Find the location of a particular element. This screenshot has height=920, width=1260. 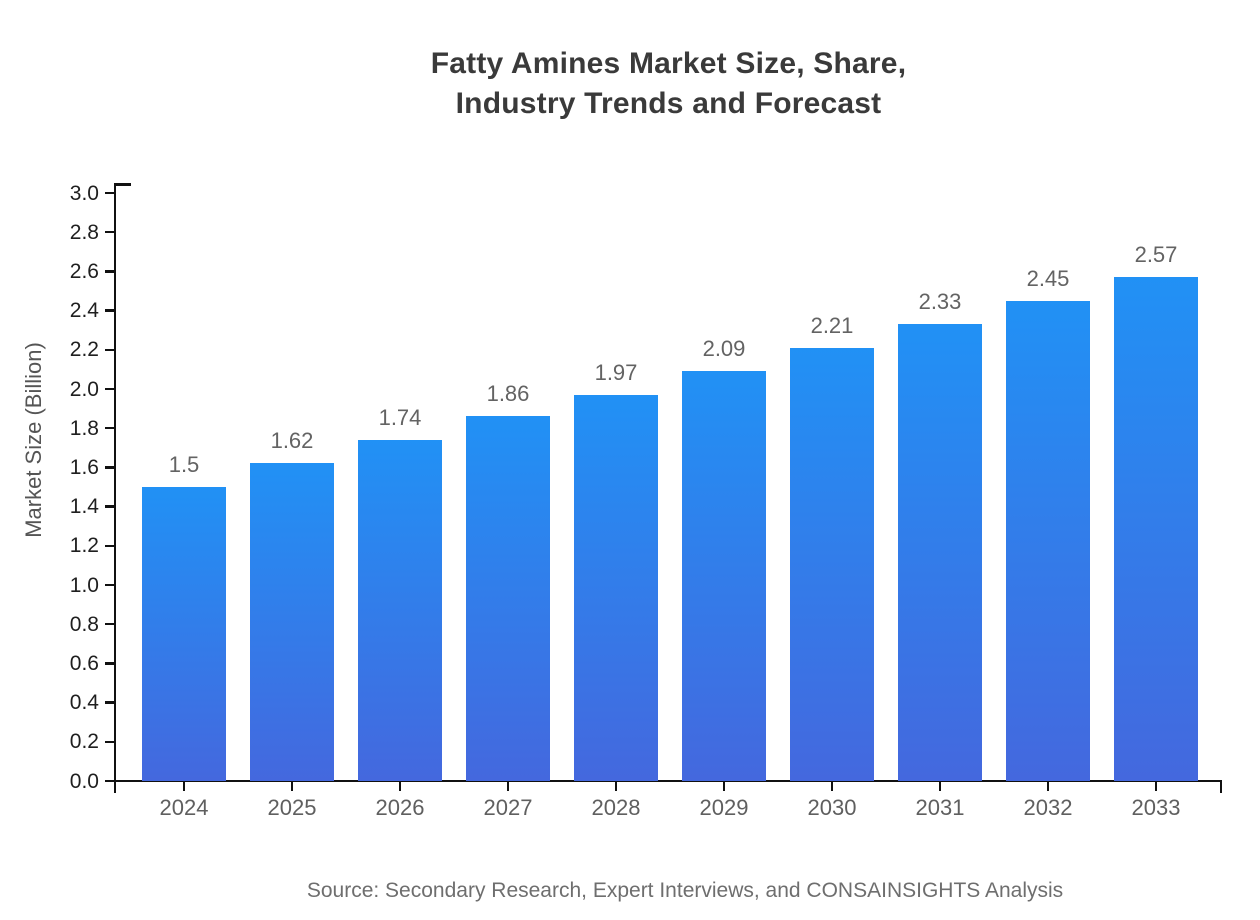

y-tick-label: 0.6 is located at coordinates (84, 663).